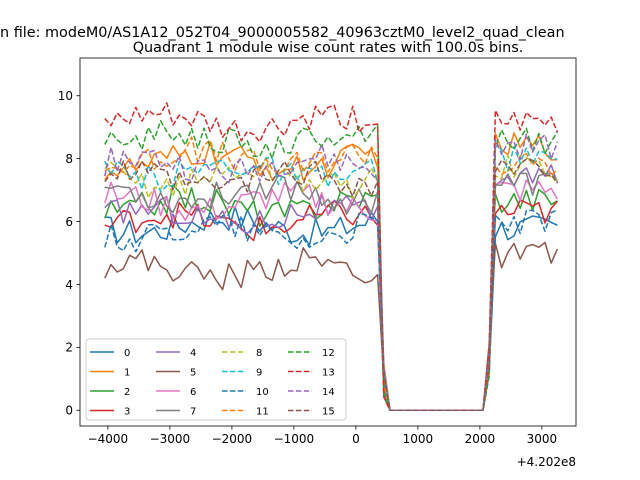 The height and width of the screenshot is (480, 640). I want to click on legend-label-14: 14, so click(328, 392).